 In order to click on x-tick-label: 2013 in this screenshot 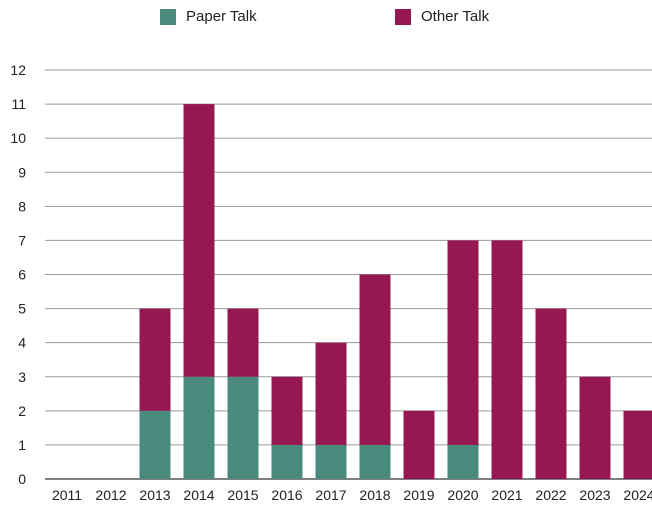, I will do `click(154, 495)`.